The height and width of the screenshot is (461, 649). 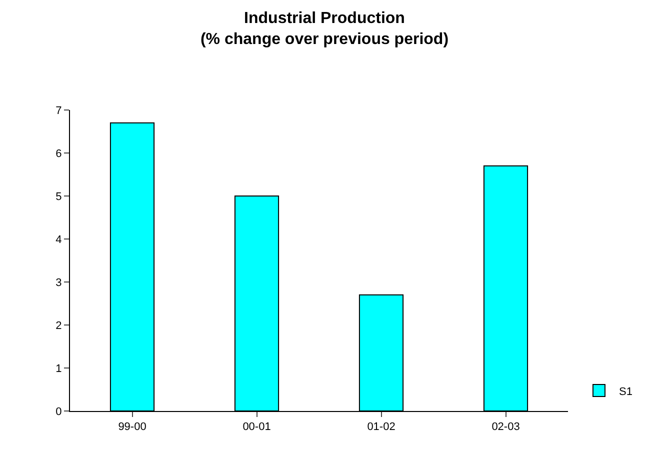 What do you see at coordinates (132, 427) in the screenshot?
I see `x-tick-label: 99-00` at bounding box center [132, 427].